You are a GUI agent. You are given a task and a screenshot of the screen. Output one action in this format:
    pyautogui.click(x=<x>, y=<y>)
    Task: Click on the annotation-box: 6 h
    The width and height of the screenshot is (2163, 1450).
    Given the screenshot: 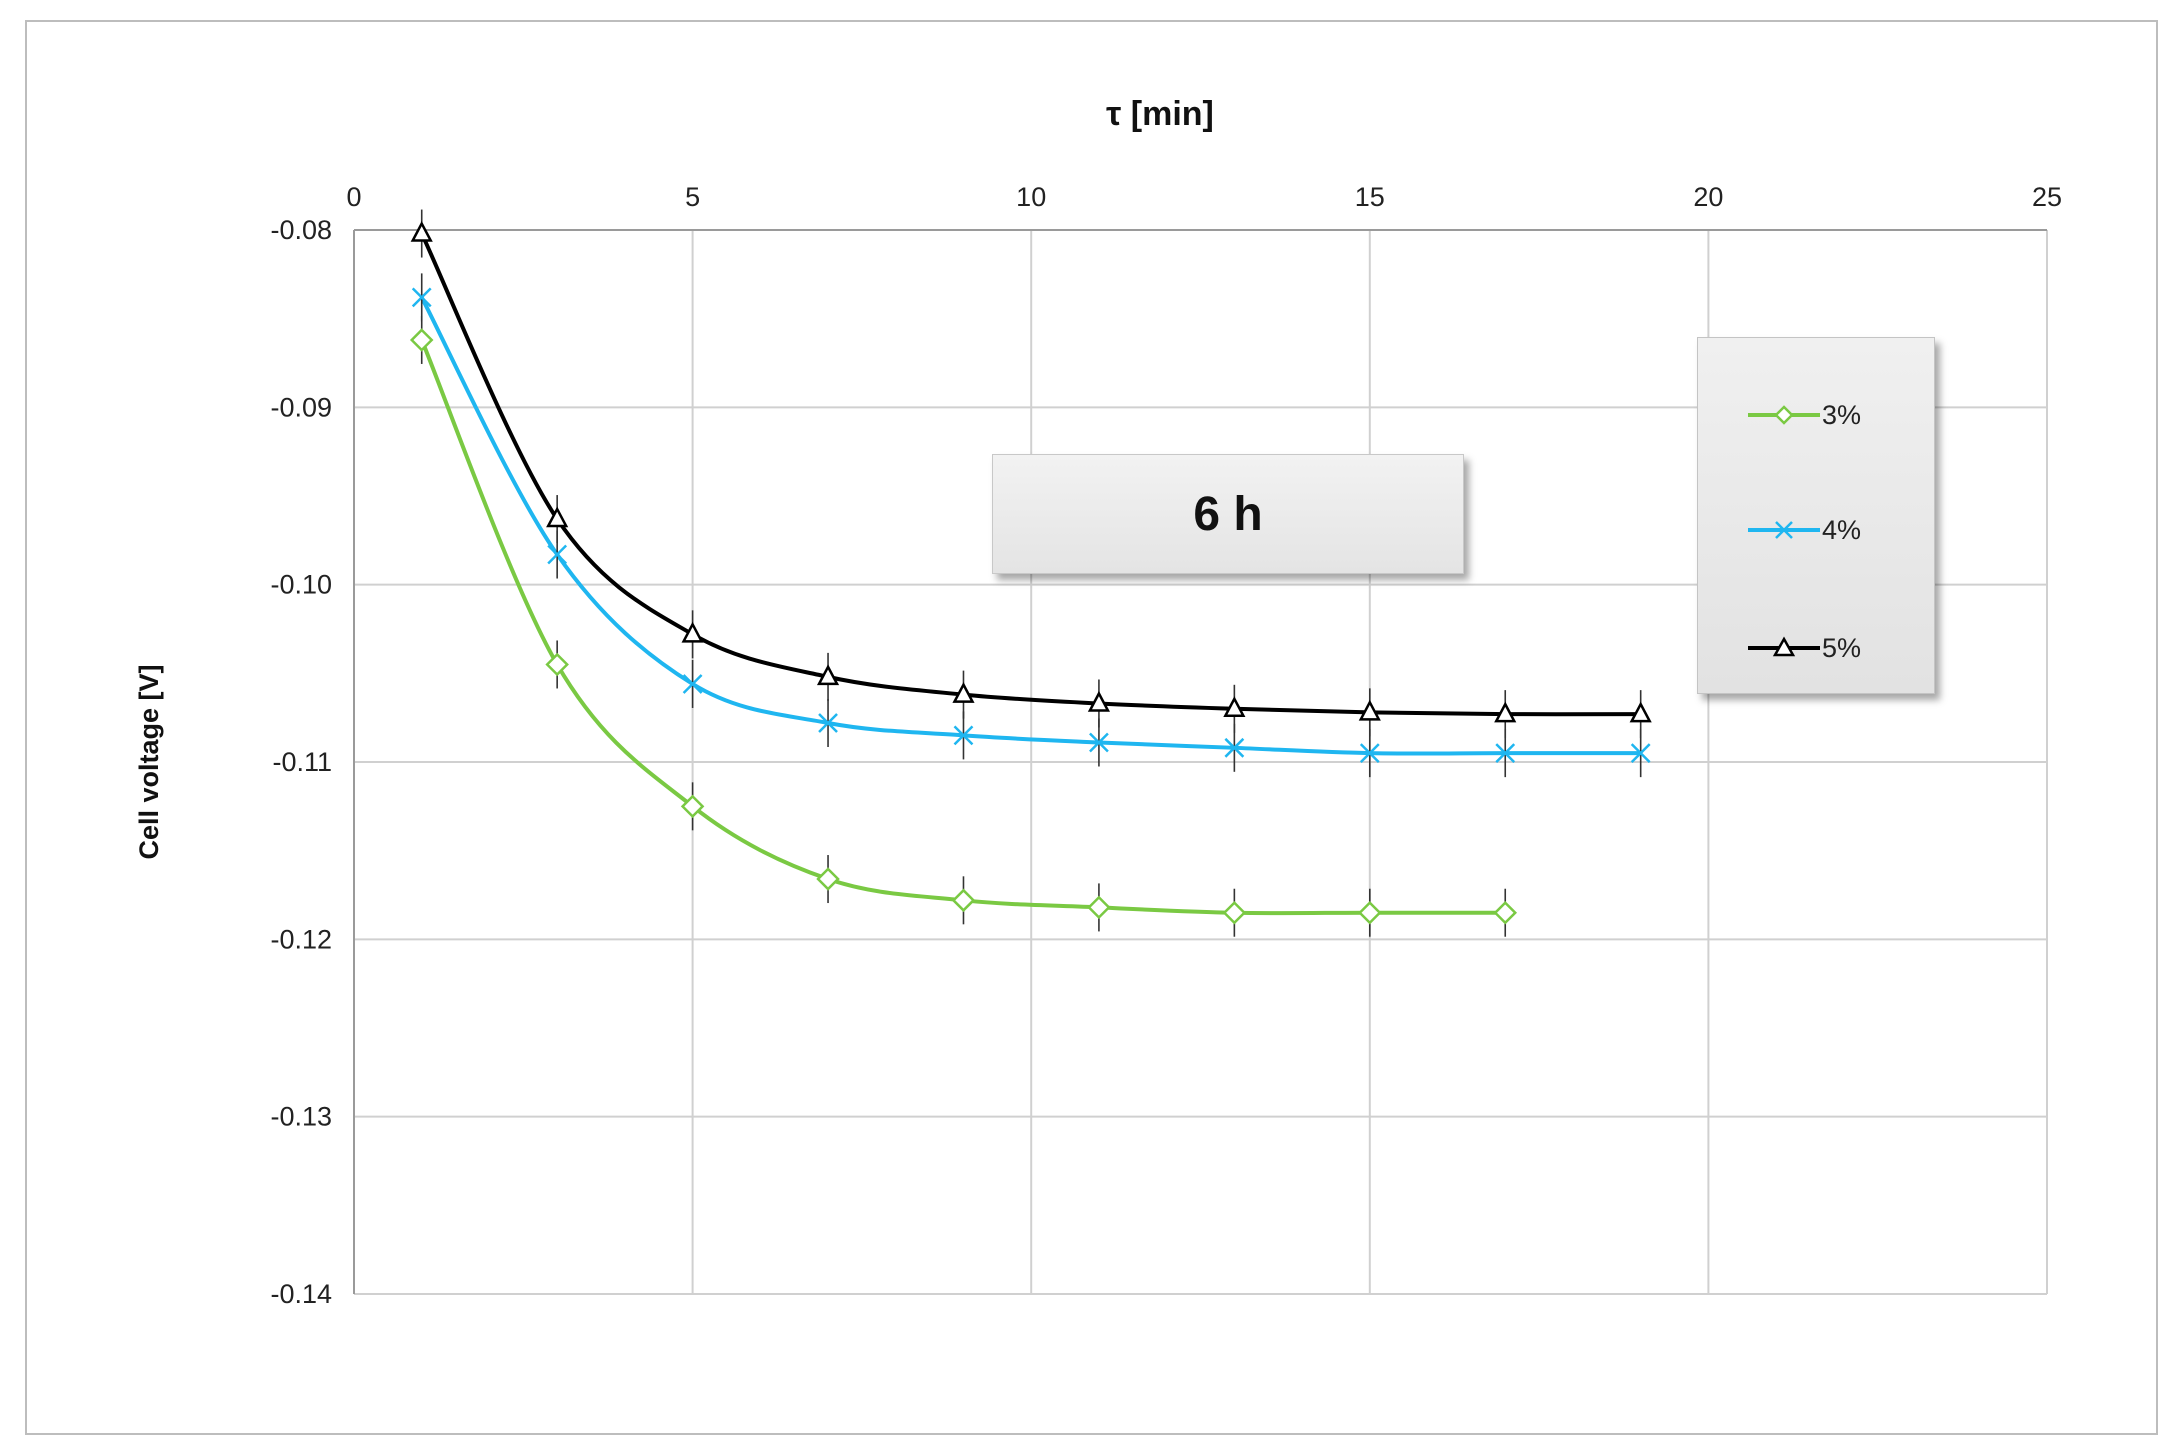 What is the action you would take?
    pyautogui.click(x=1228, y=514)
    